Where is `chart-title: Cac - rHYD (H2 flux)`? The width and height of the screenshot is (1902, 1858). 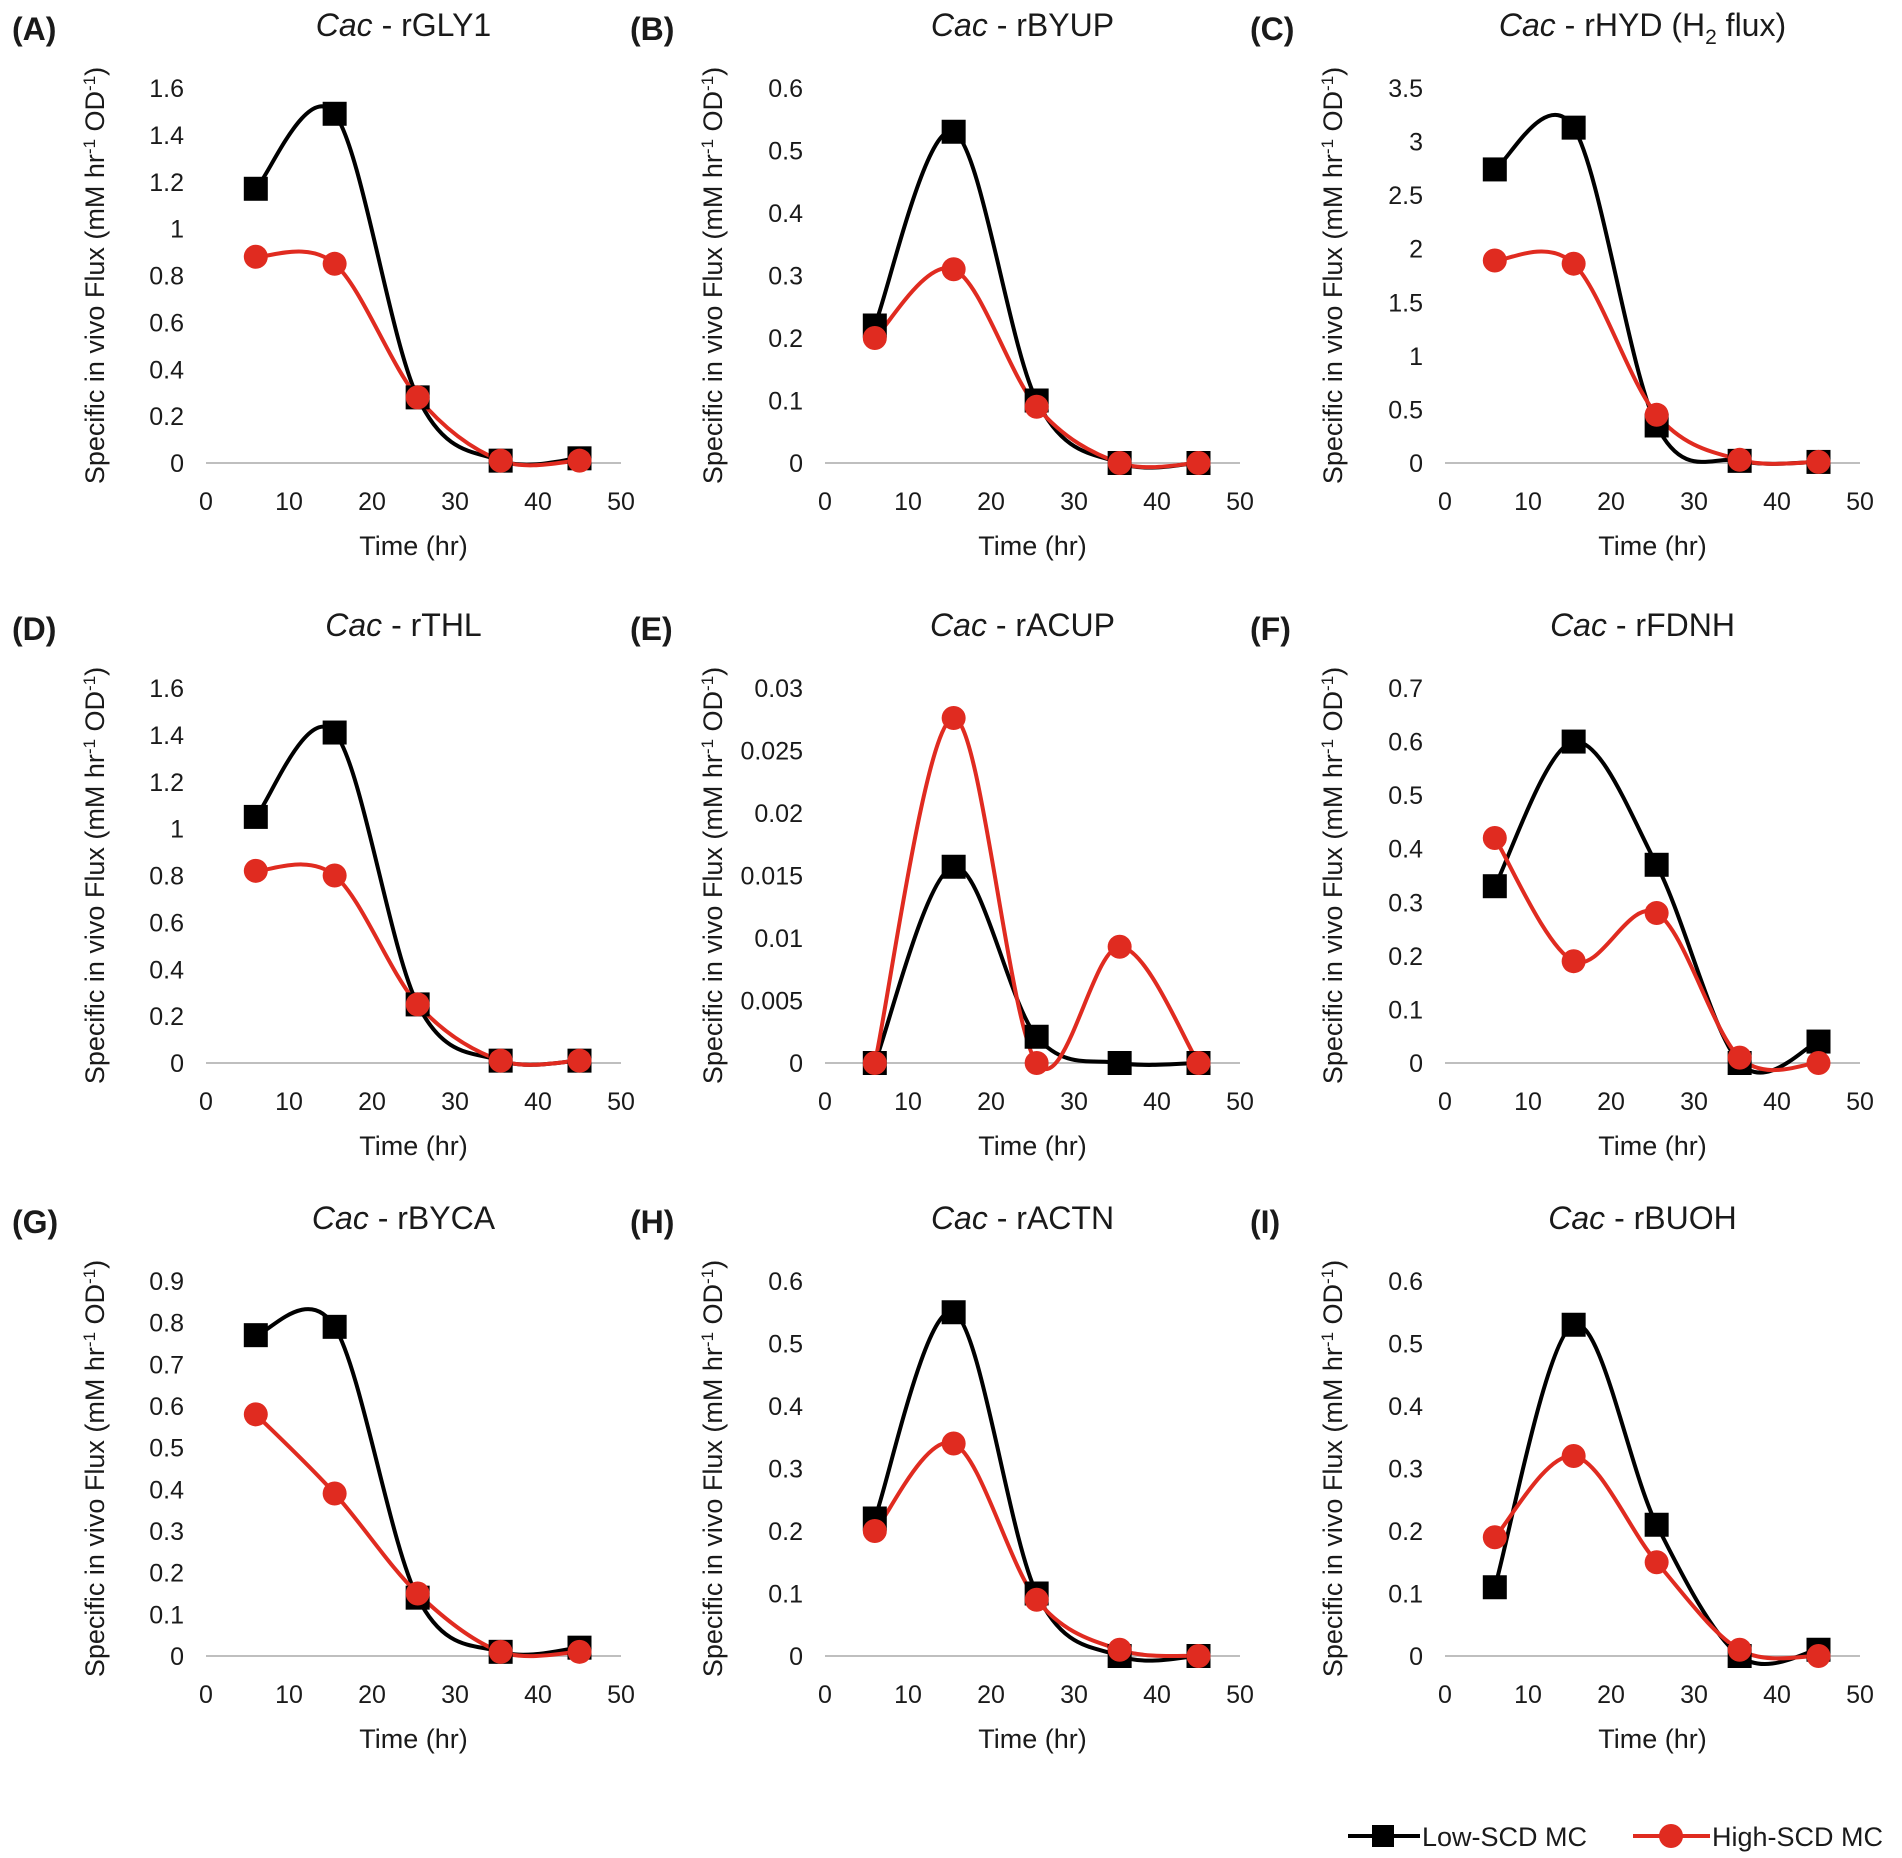 chart-title: Cac - rHYD (H2 flux) is located at coordinates (1642, 28).